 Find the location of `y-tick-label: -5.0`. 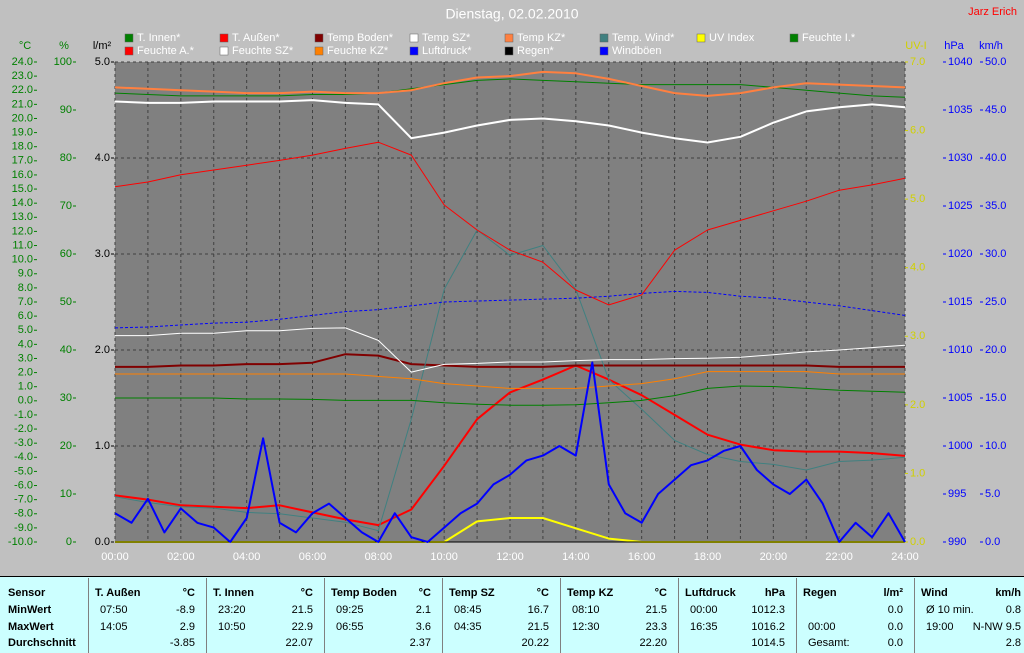

y-tick-label: -5.0 is located at coordinates (23, 471).